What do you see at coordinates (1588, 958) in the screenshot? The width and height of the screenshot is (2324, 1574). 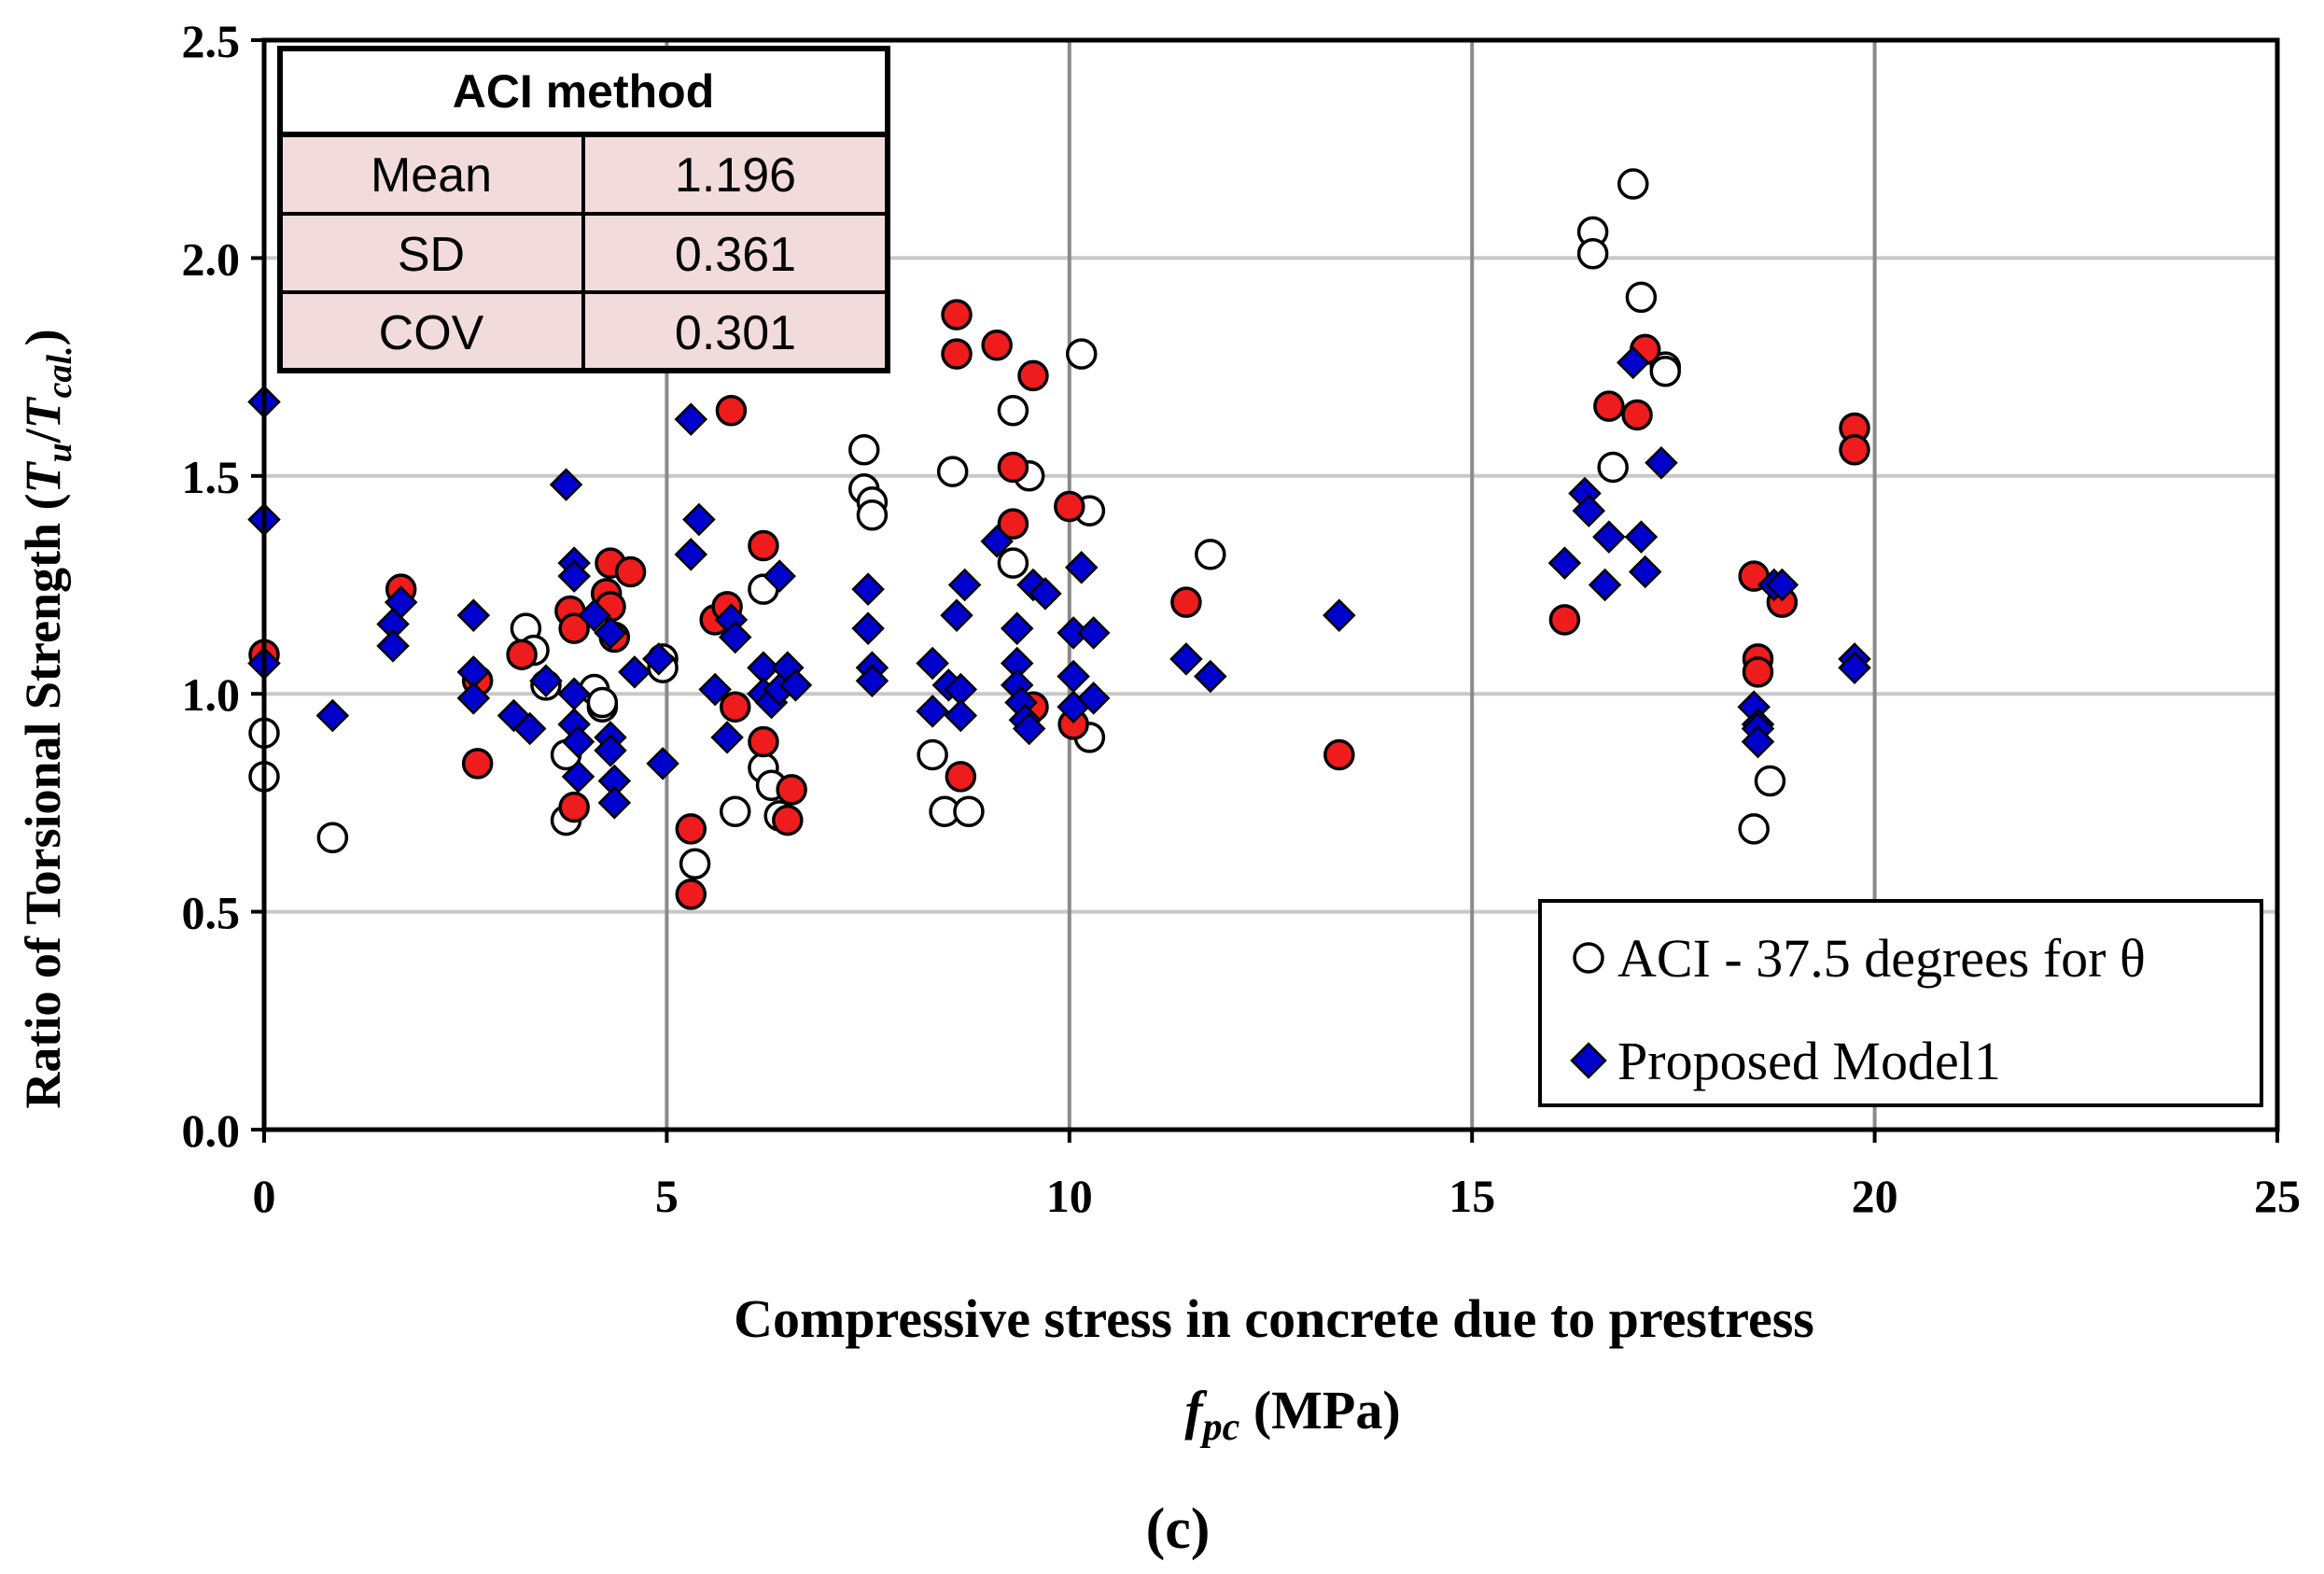 I see `legend-circle-open-icon` at bounding box center [1588, 958].